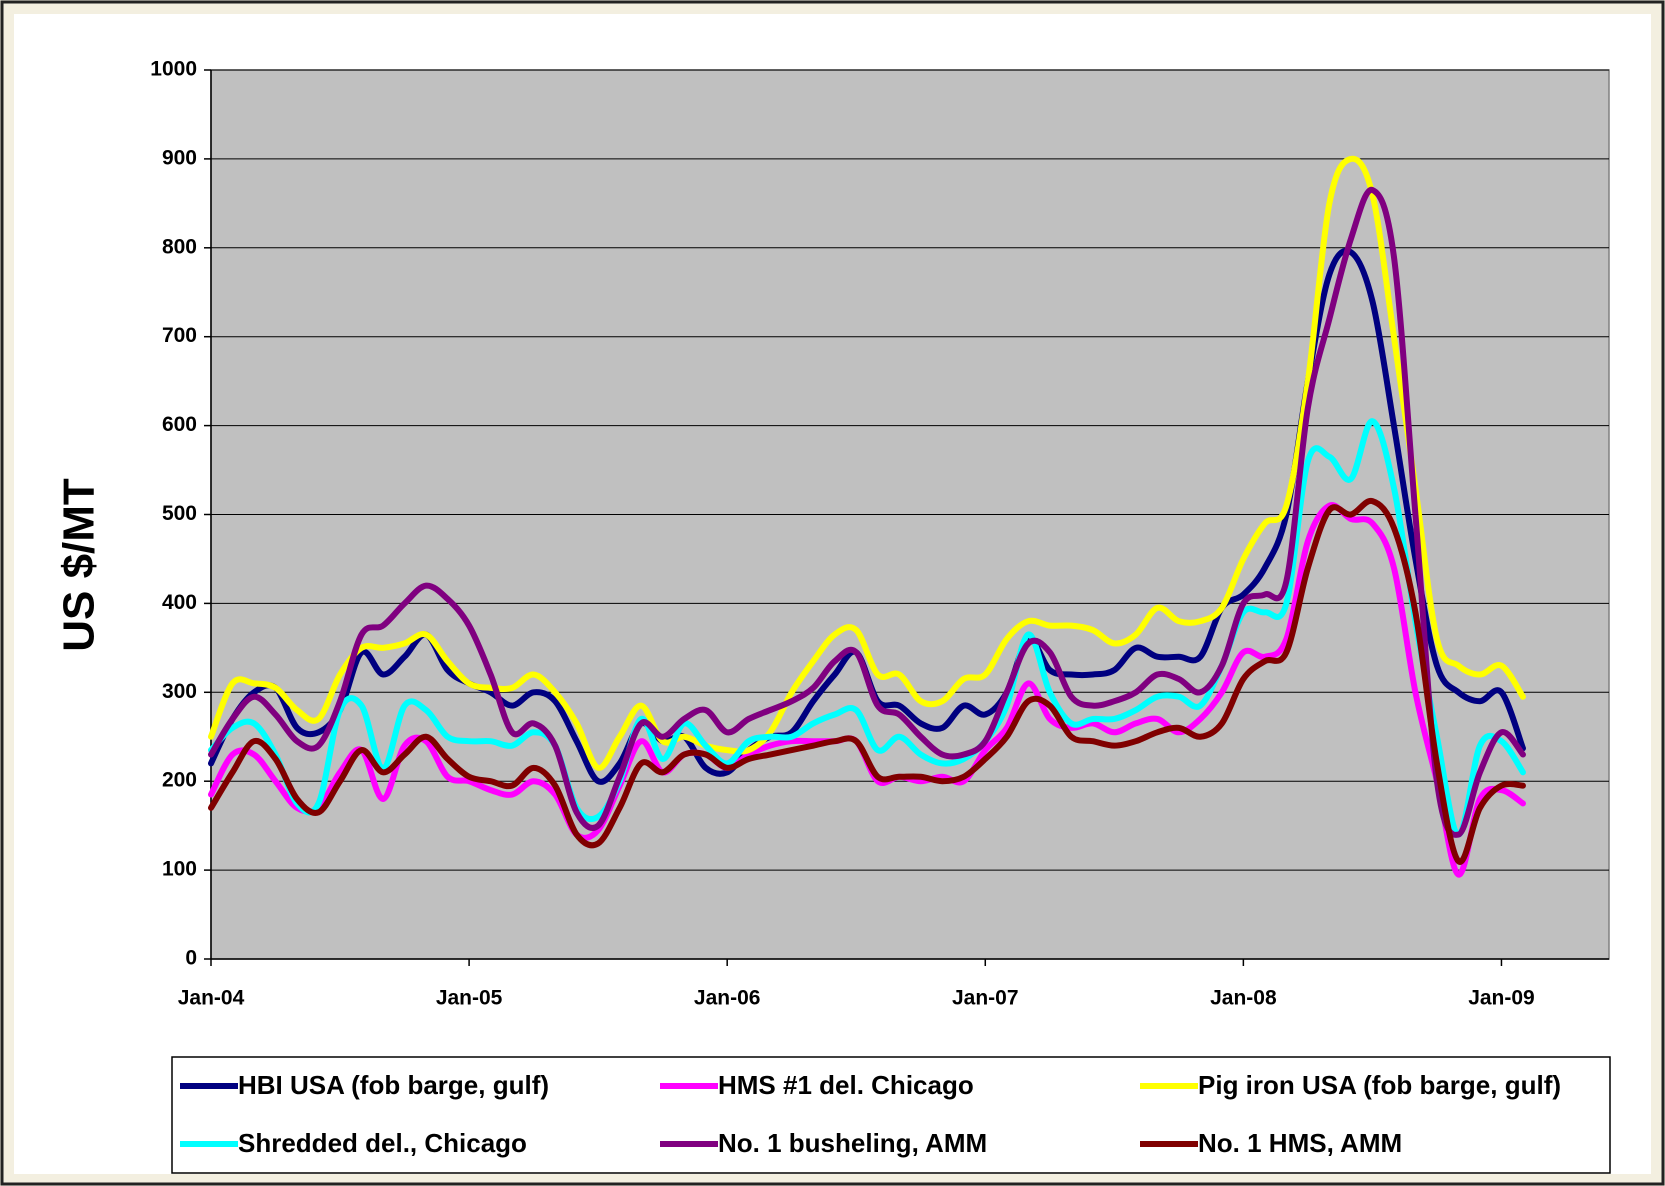  What do you see at coordinates (179, 157) in the screenshot?
I see `y-tick-label: 900` at bounding box center [179, 157].